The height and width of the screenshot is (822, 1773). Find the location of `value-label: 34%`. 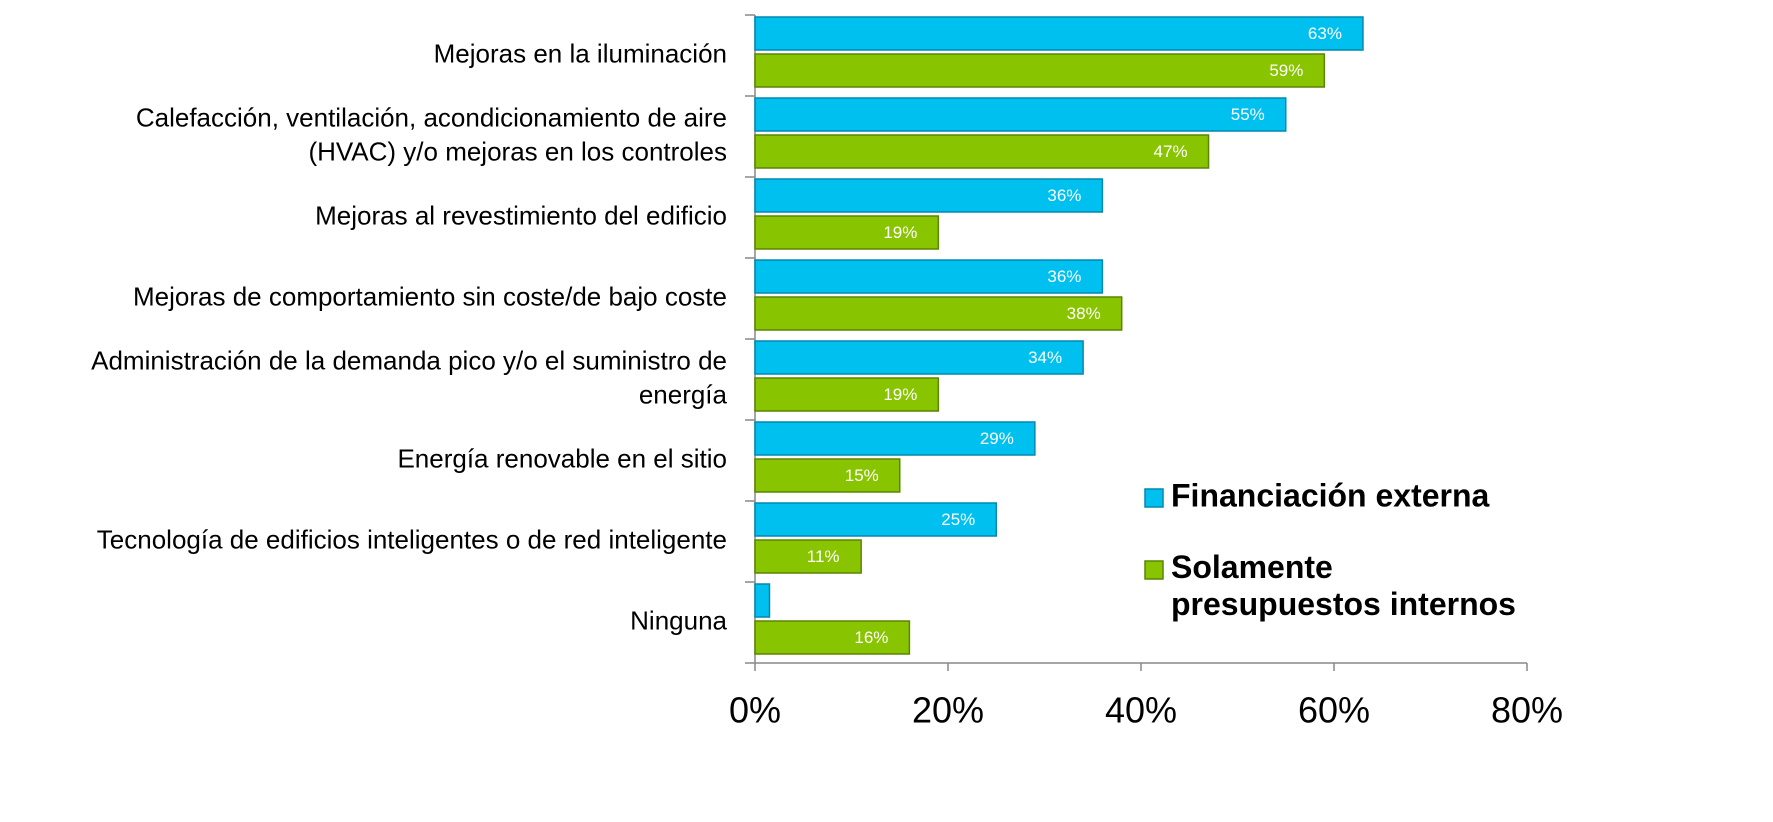

value-label: 34% is located at coordinates (1045, 357).